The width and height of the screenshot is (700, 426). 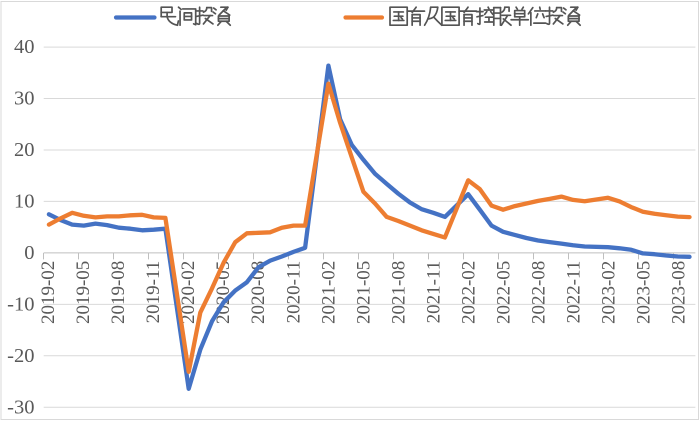 I want to click on svg-text: 2022-08, so click(x=539, y=292).